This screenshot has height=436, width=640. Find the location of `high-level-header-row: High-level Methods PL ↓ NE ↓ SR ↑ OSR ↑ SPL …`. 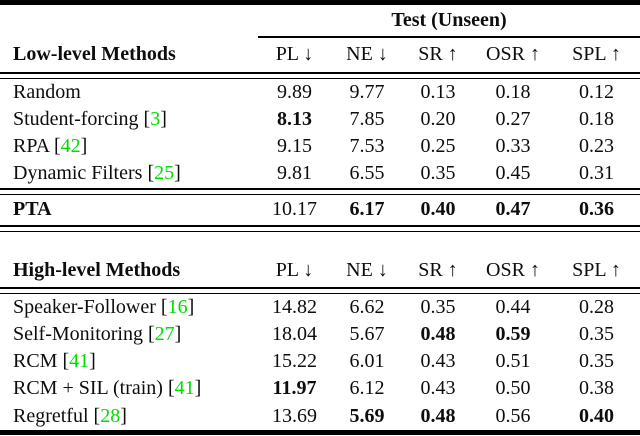

high-level-header-row: High-level Methods PL ↓ NE ↓ SR ↑ OSR ↑ SPL … is located at coordinates (320, 270).